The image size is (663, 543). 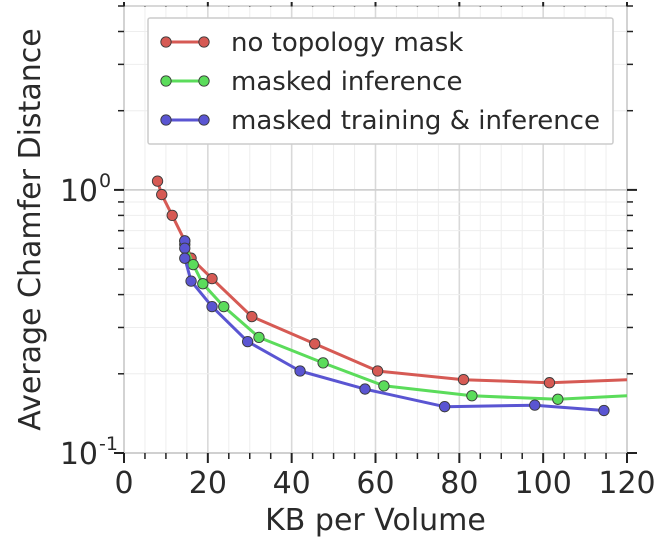 What do you see at coordinates (543, 483) in the screenshot?
I see `x-tick-label: 100` at bounding box center [543, 483].